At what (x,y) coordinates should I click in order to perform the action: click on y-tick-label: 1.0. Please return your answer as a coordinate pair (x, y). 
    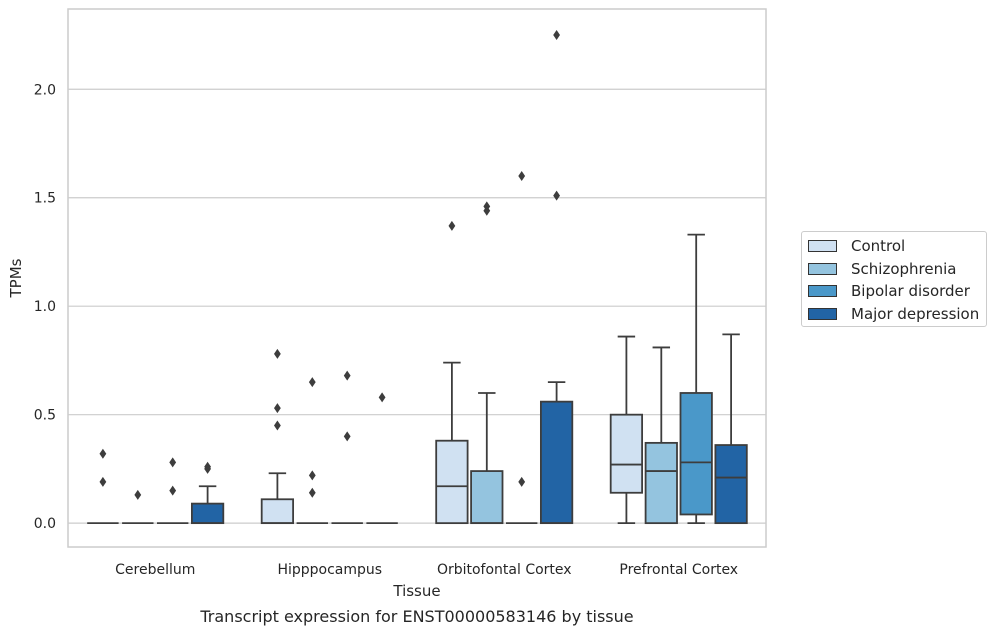
    Looking at the image, I should click on (45, 307).